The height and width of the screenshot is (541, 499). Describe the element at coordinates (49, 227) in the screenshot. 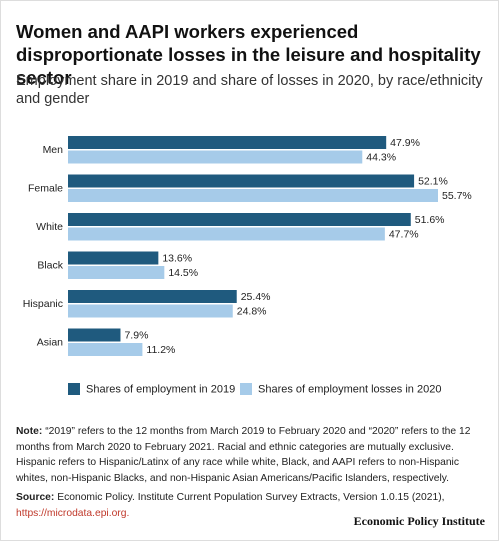

I see `category-label: White` at that location.